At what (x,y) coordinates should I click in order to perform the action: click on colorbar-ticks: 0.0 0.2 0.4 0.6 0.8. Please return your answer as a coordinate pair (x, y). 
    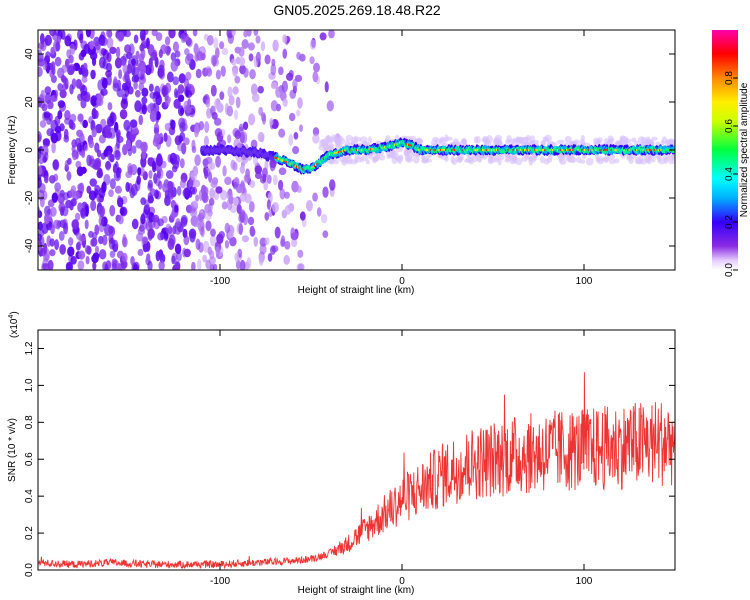
    Looking at the image, I should click on (731, 174).